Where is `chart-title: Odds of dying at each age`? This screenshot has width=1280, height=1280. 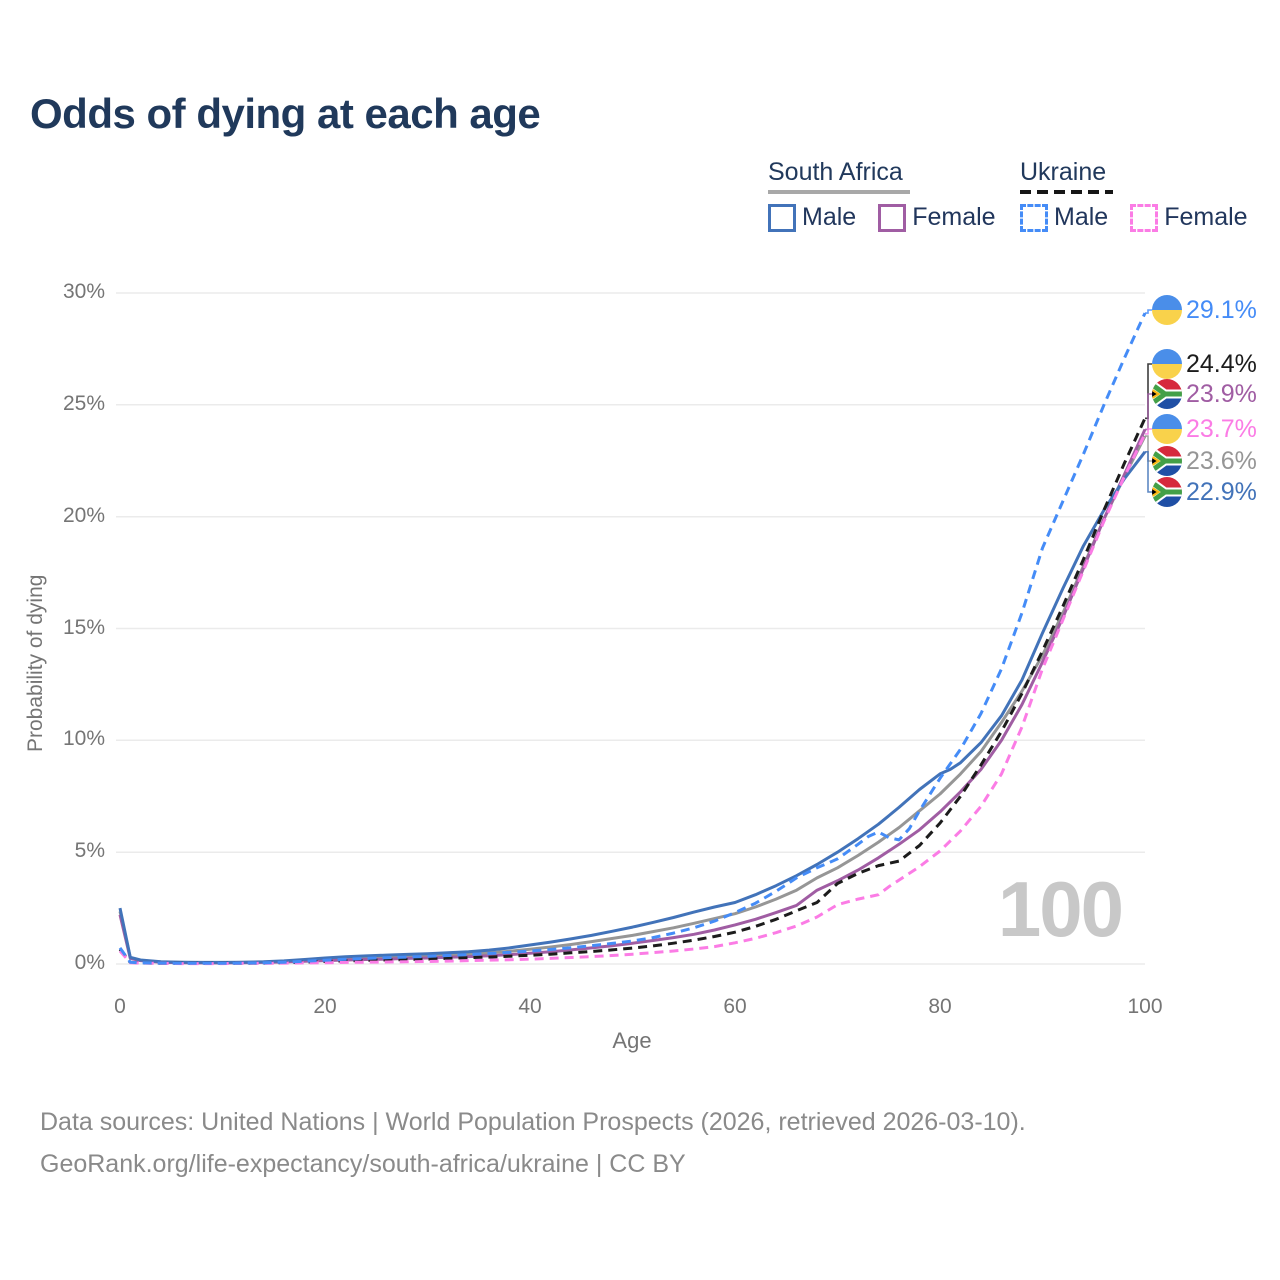
chart-title: Odds of dying at each age is located at coordinates (285, 113).